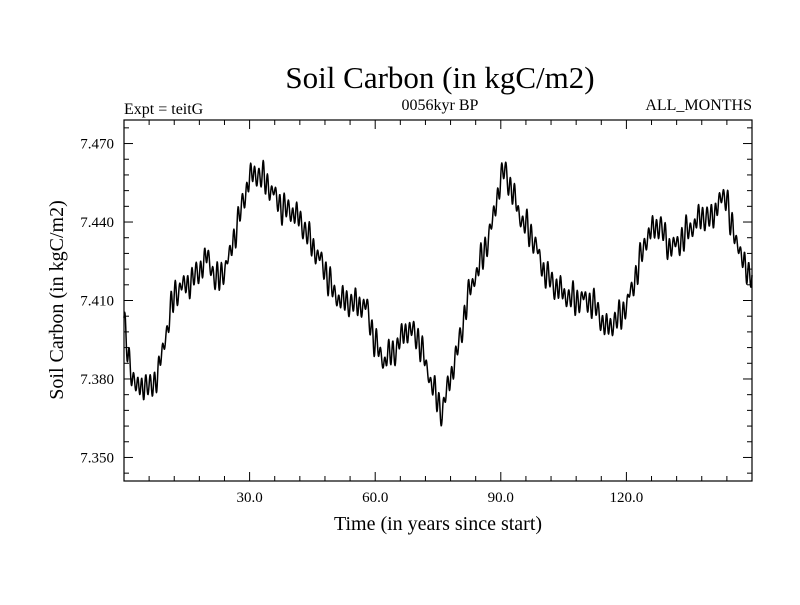 The image size is (800, 605). Describe the element at coordinates (375, 498) in the screenshot. I see `x-tick-label: 60.0` at that location.